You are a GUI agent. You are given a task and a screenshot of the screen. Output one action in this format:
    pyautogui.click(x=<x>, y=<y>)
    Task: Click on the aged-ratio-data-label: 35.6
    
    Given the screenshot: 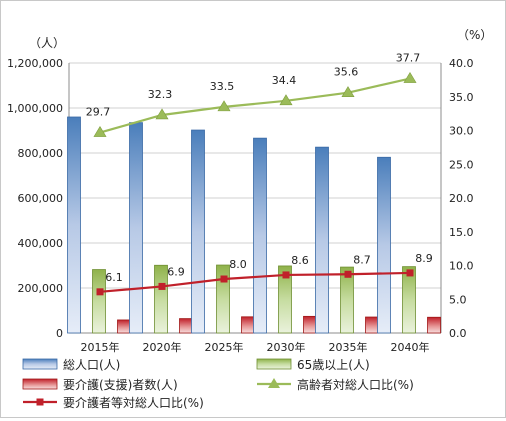 What is the action you would take?
    pyautogui.click(x=346, y=72)
    